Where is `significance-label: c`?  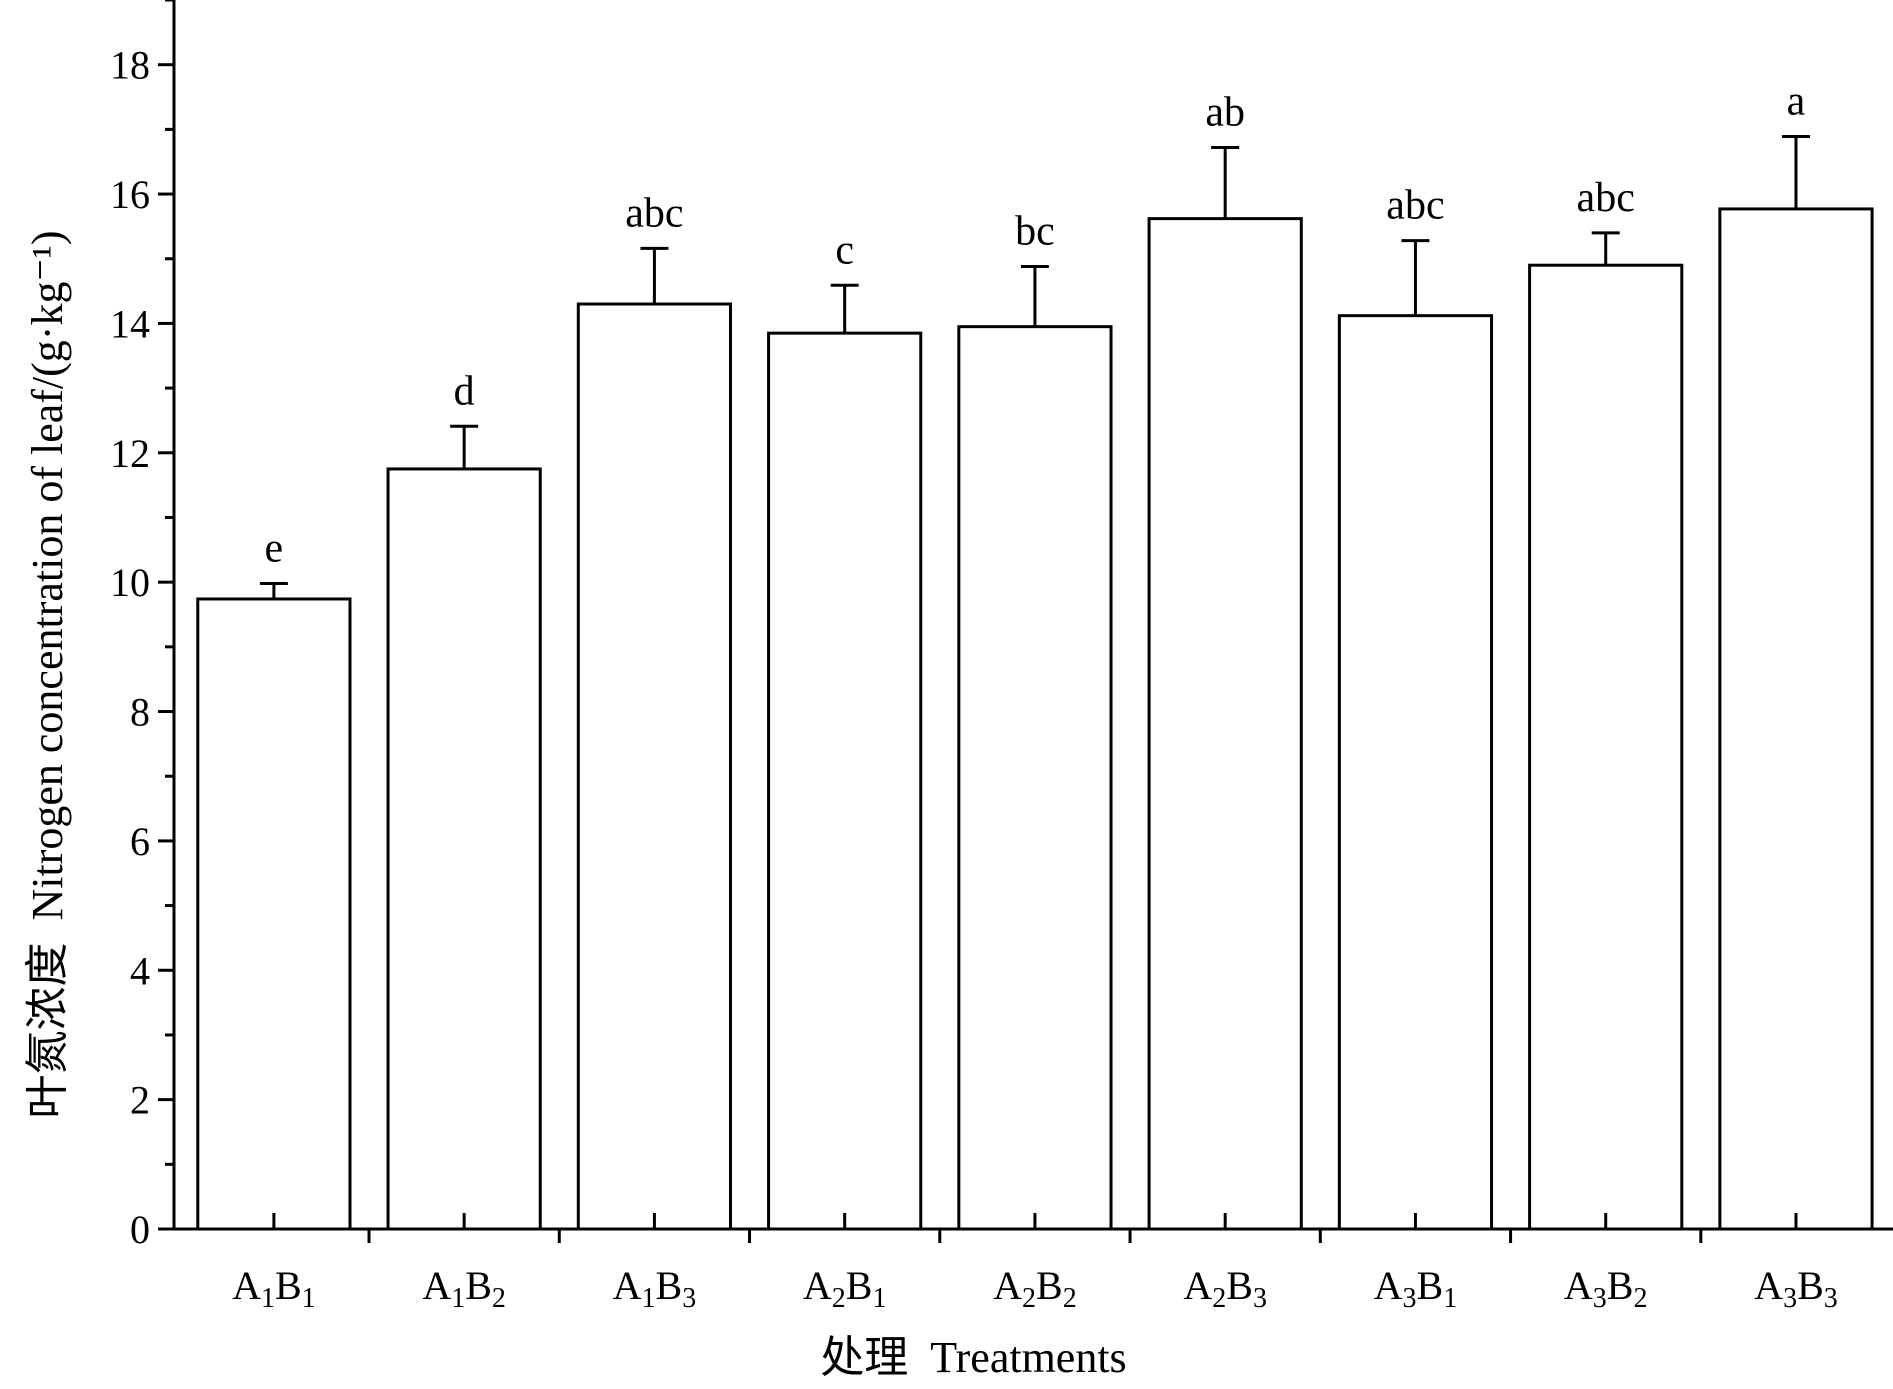 significance-label: c is located at coordinates (844, 250).